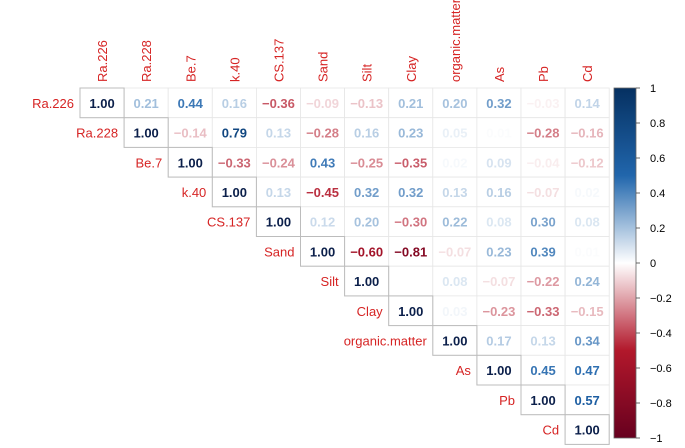 The height and width of the screenshot is (448, 685). Describe the element at coordinates (542, 222) in the screenshot. I see `cell-value: 0.30` at that location.